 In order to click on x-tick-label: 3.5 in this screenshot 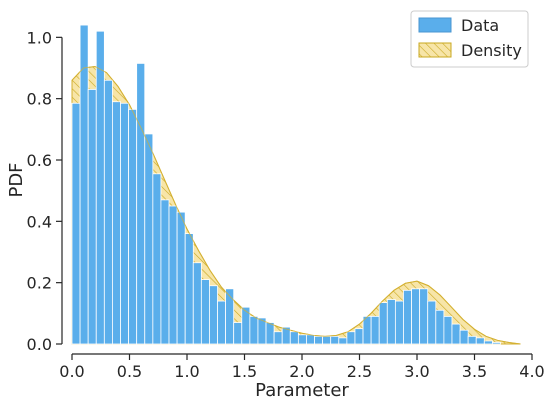, I will do `click(474, 371)`.